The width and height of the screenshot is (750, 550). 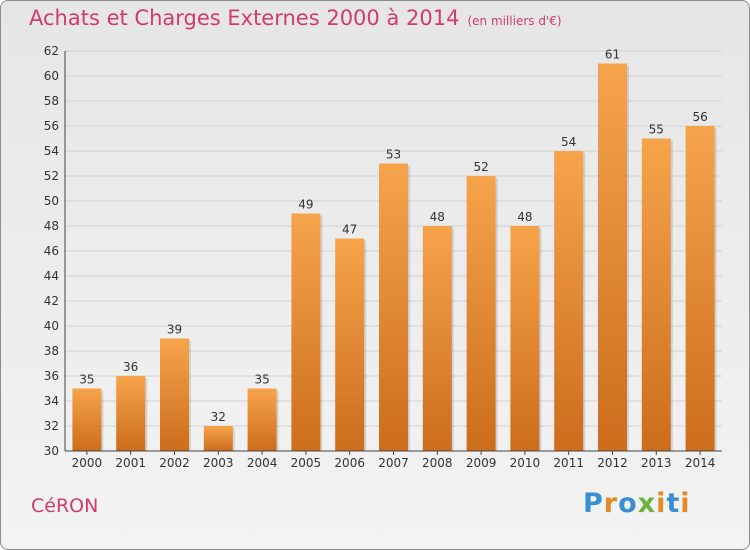 What do you see at coordinates (514, 21) in the screenshot?
I see `chart-subtitle: (en milliers d'€)` at bounding box center [514, 21].